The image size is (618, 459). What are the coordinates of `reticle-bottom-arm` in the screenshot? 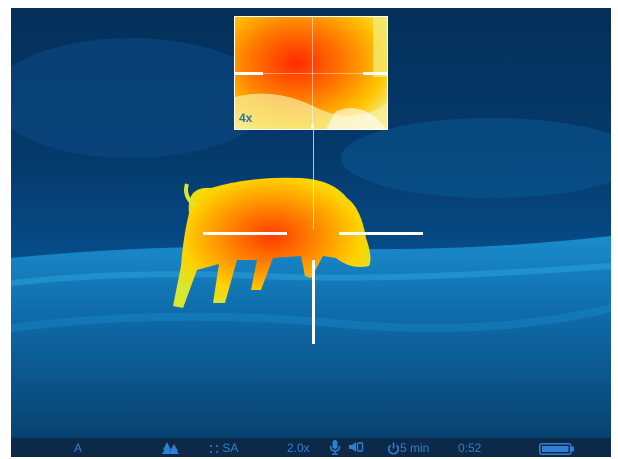 It's located at (313, 302).